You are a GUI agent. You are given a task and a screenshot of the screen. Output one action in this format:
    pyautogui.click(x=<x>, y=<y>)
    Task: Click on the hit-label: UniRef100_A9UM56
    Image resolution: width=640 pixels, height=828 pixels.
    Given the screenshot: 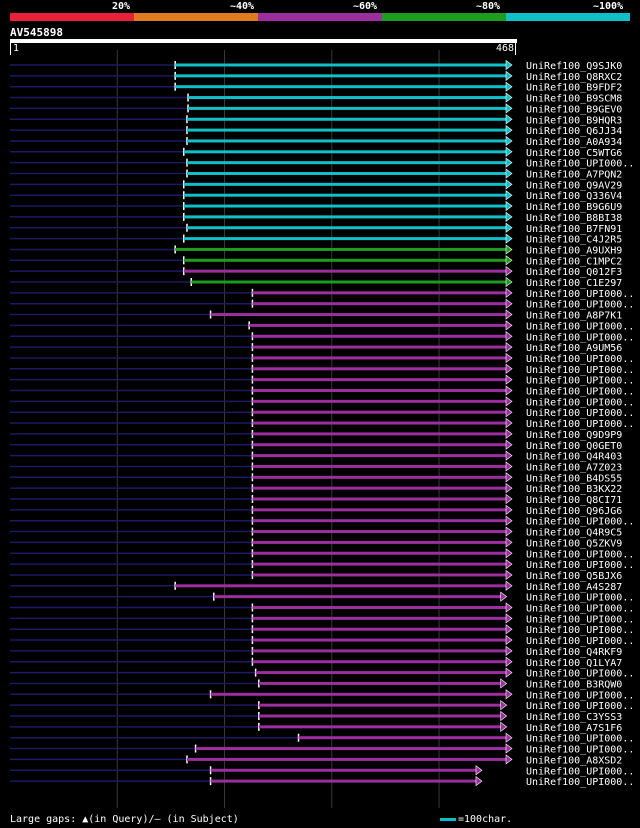 What is the action you would take?
    pyautogui.click(x=574, y=348)
    